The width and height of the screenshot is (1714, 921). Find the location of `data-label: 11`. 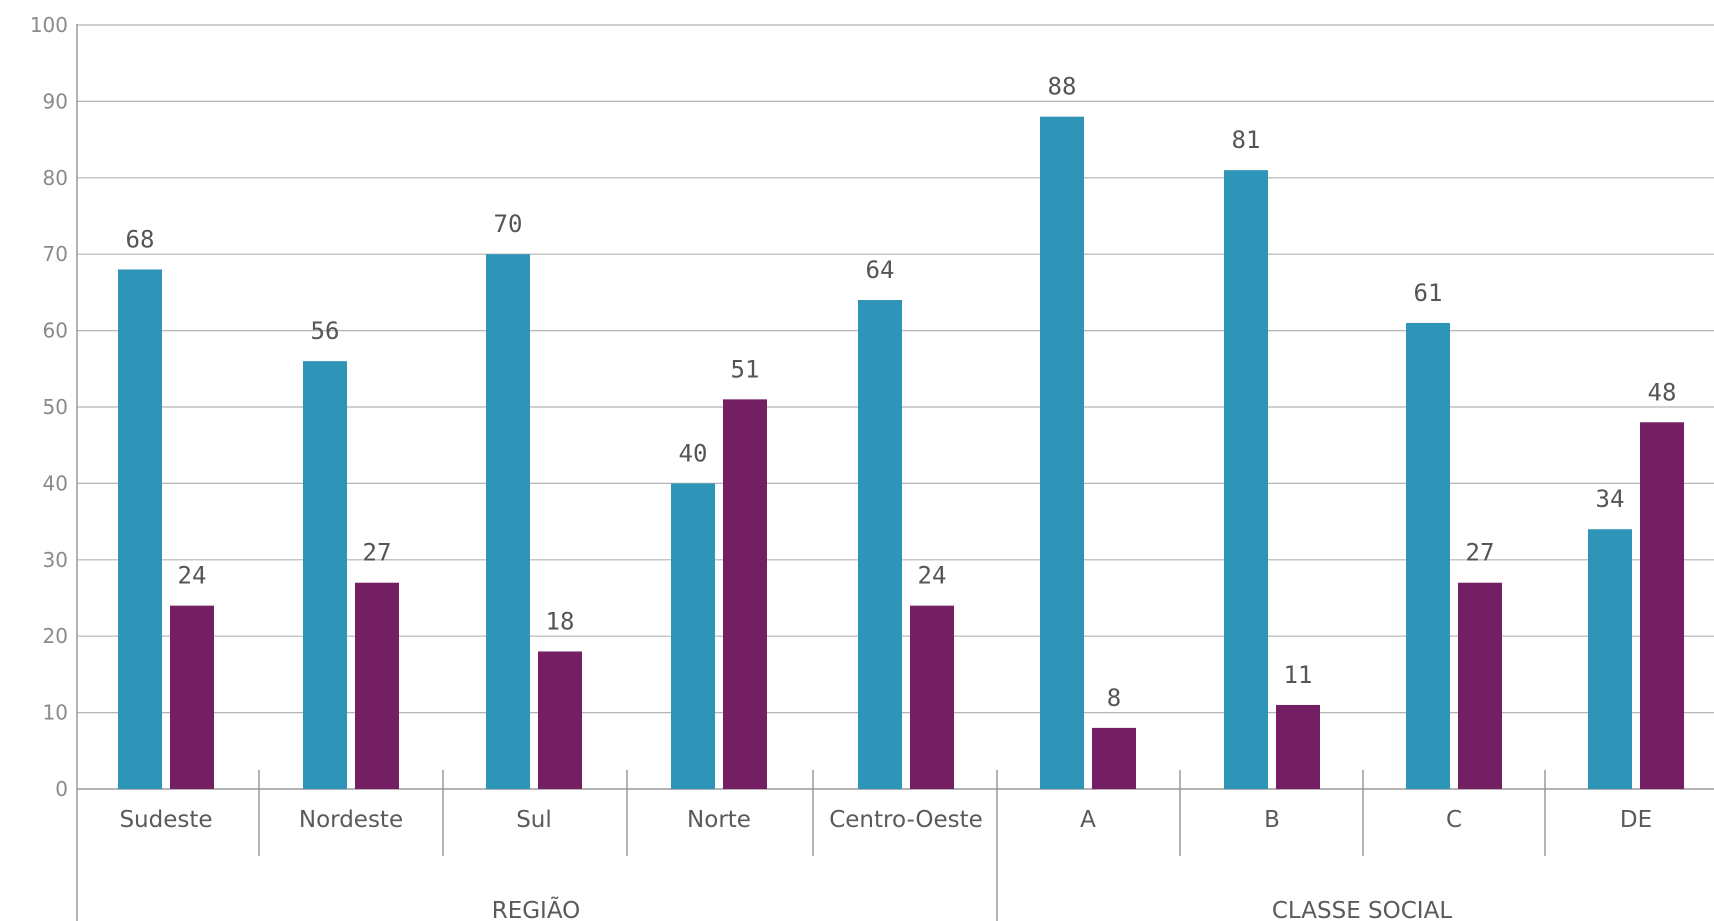

data-label: 11 is located at coordinates (1298, 675).